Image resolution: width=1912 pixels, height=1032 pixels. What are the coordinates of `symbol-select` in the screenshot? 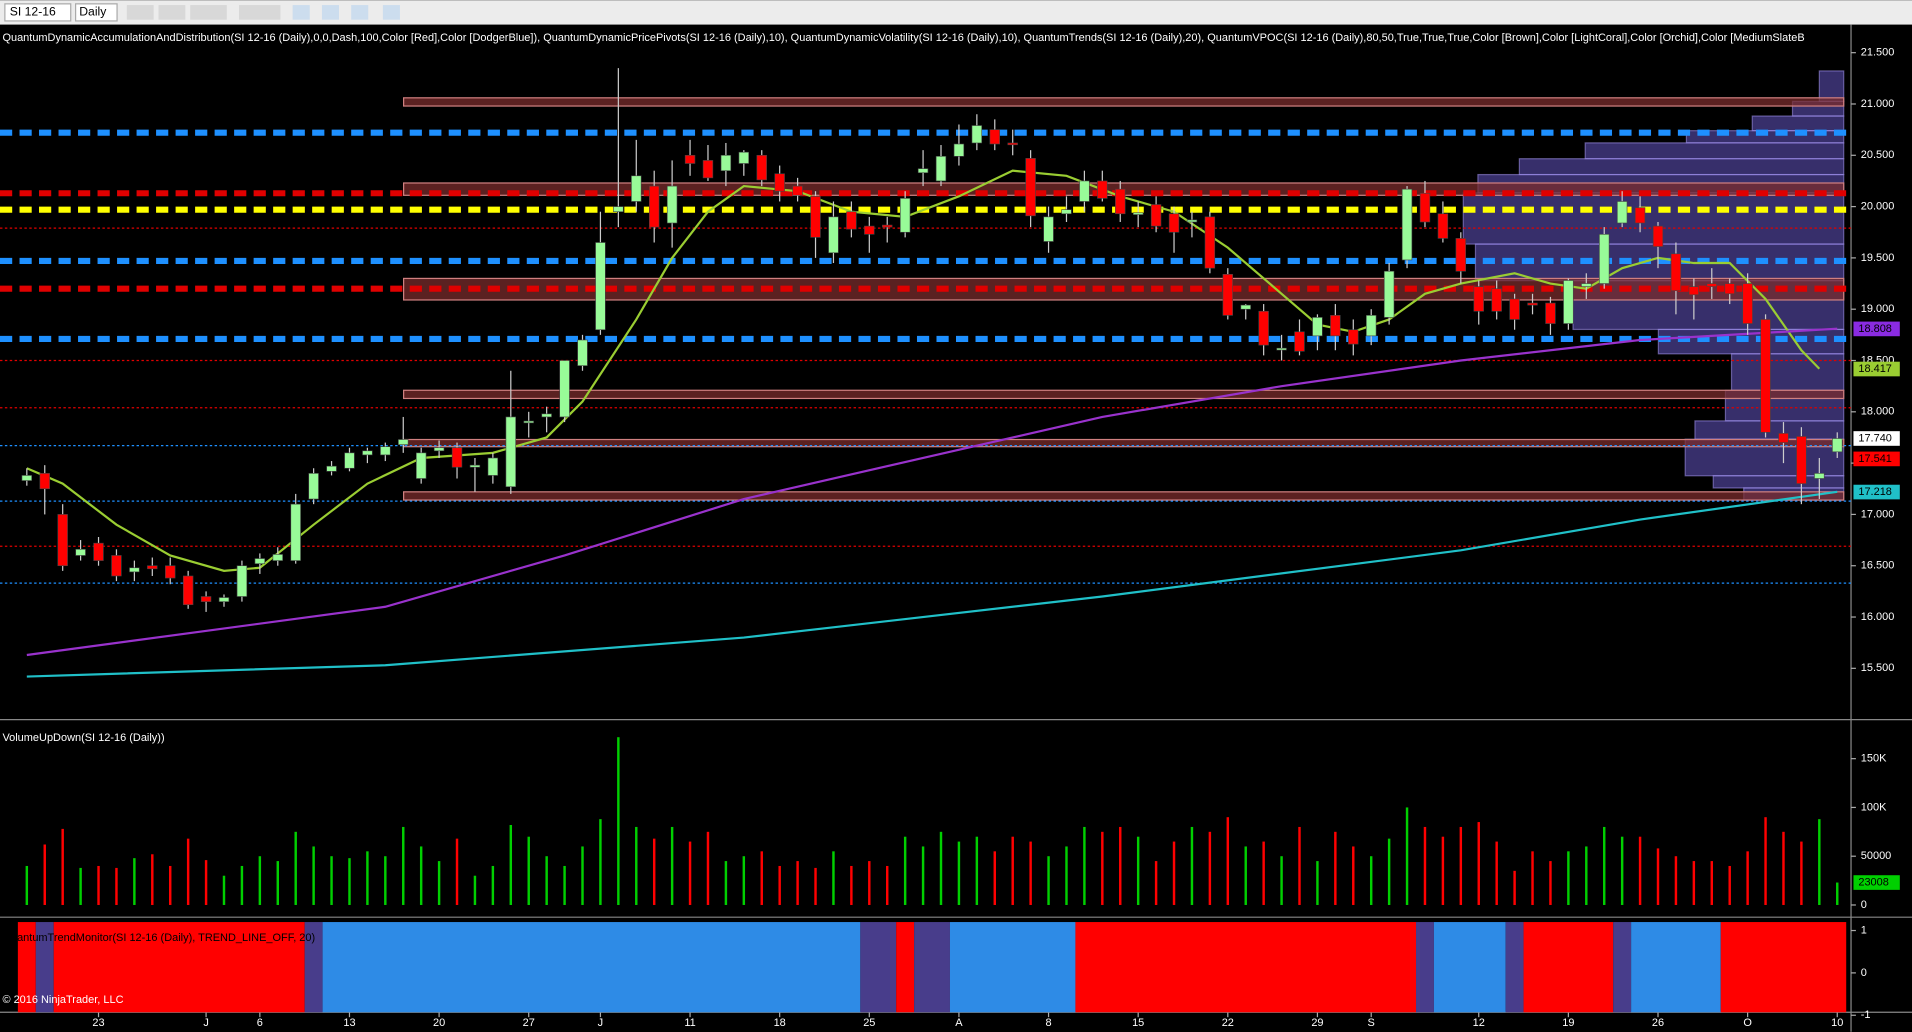 It's located at (38, 12).